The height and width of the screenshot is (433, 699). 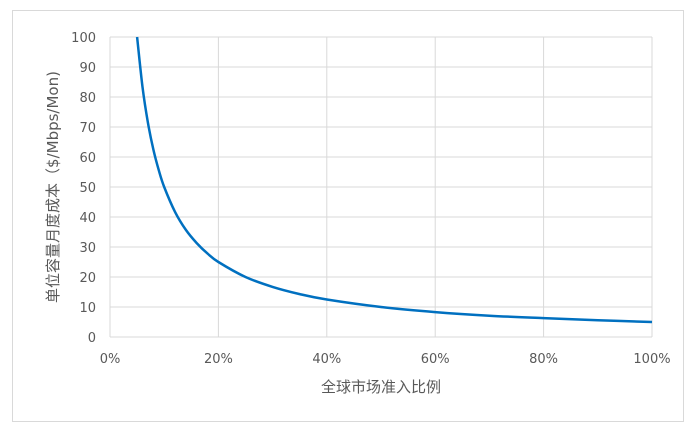 I want to click on y-tick-label: 30, so click(x=87, y=248).